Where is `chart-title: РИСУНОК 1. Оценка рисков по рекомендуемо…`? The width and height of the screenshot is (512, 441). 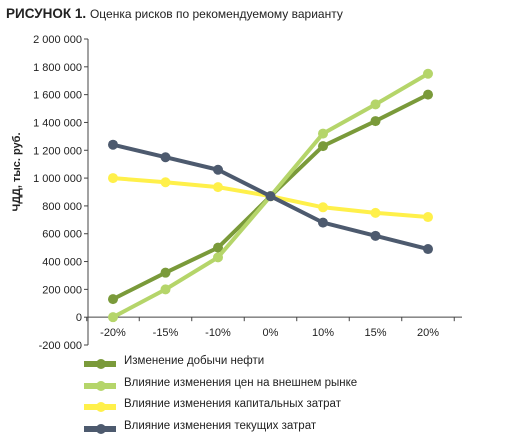
chart-title: РИСУНОК 1. Оценка рисков по рекомендуемо… is located at coordinates (174, 13).